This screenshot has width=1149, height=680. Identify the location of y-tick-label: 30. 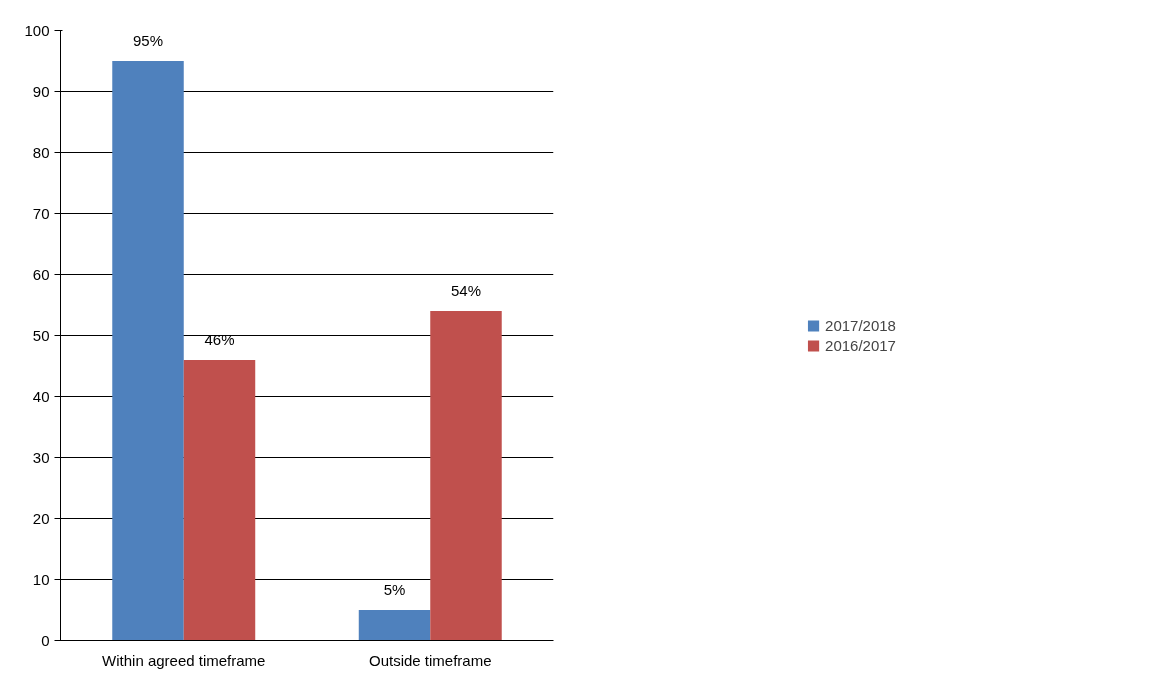
(41, 457).